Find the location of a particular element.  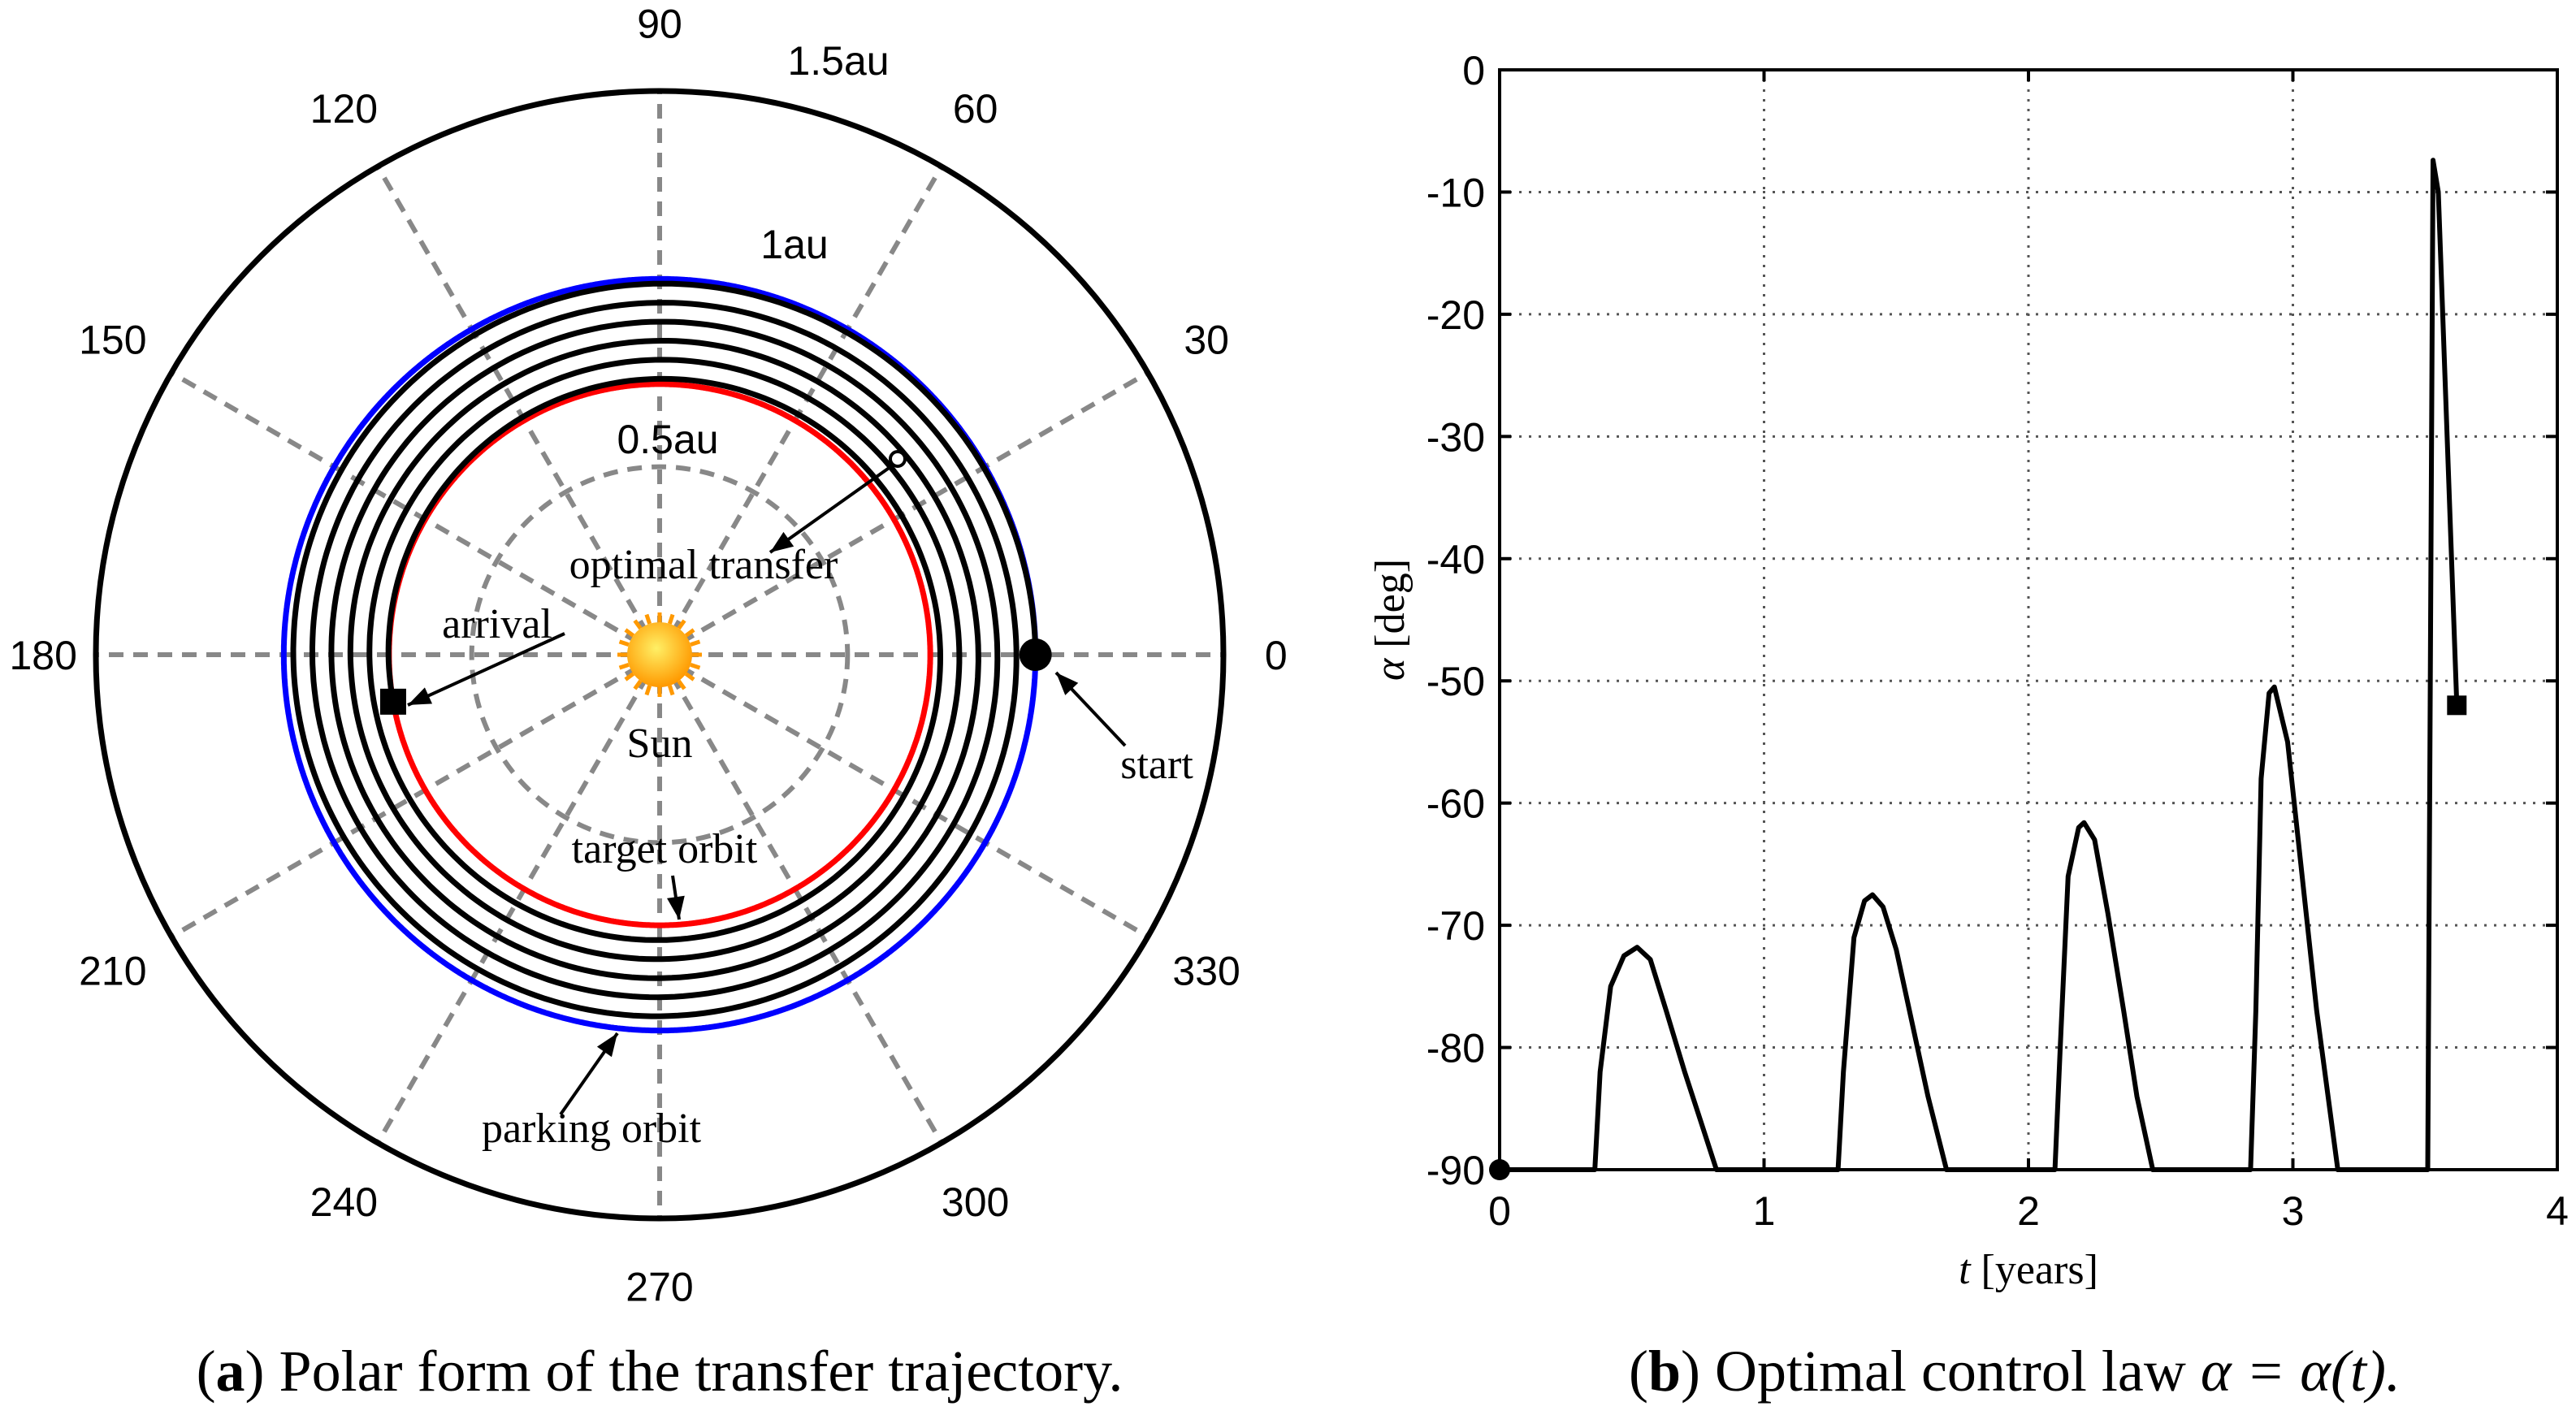

caption-b: (b) Optimal control law α = α(t). is located at coordinates (2015, 1371).